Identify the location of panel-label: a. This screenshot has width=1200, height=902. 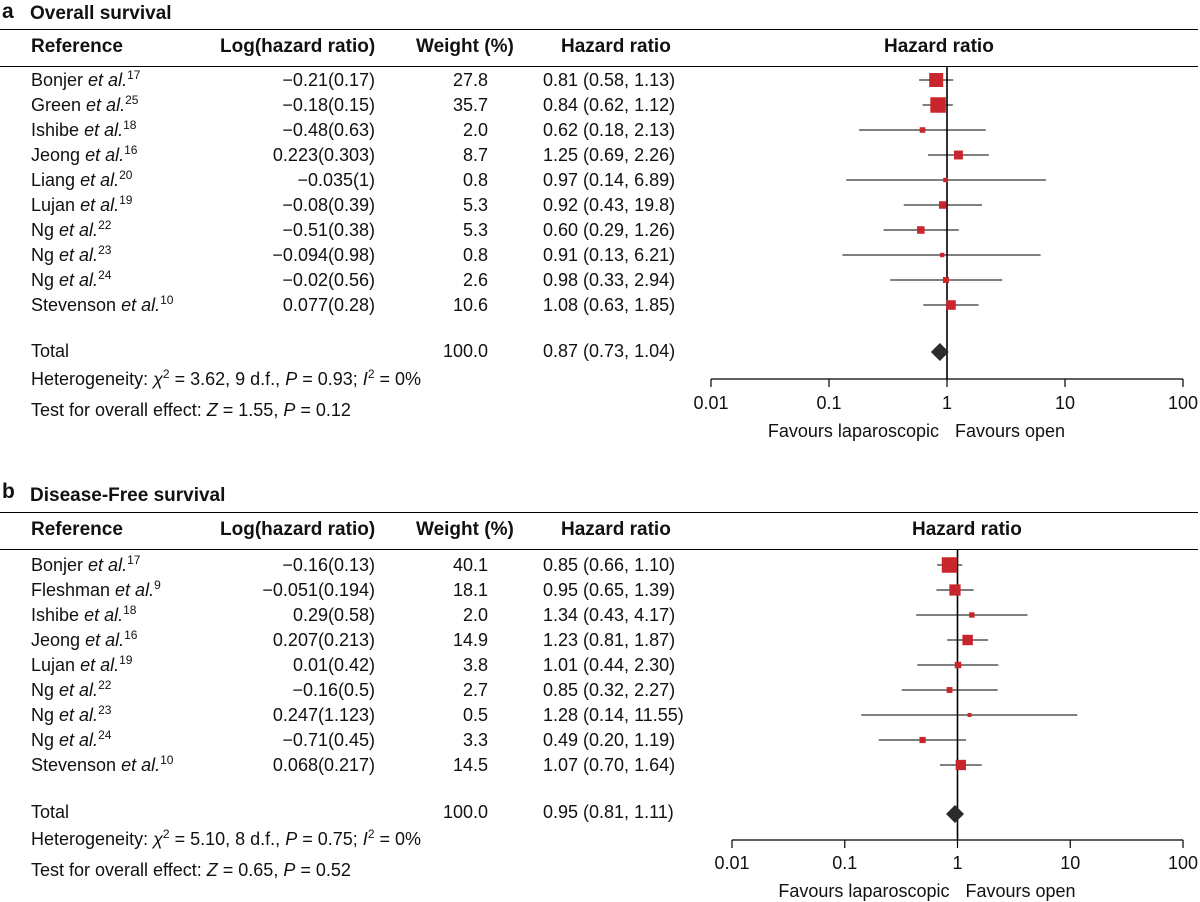
(8, 11).